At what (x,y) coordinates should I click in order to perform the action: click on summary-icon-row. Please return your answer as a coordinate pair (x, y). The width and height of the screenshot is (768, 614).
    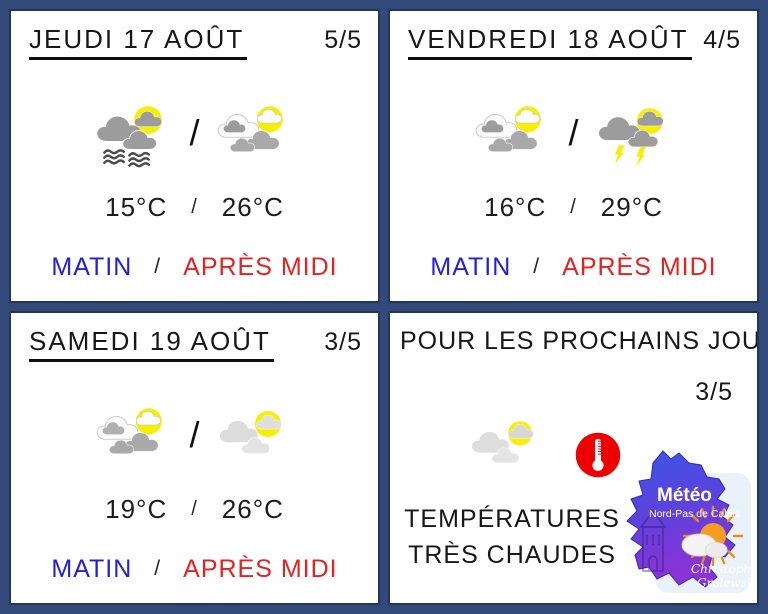
    Looking at the image, I should click on (613, 450).